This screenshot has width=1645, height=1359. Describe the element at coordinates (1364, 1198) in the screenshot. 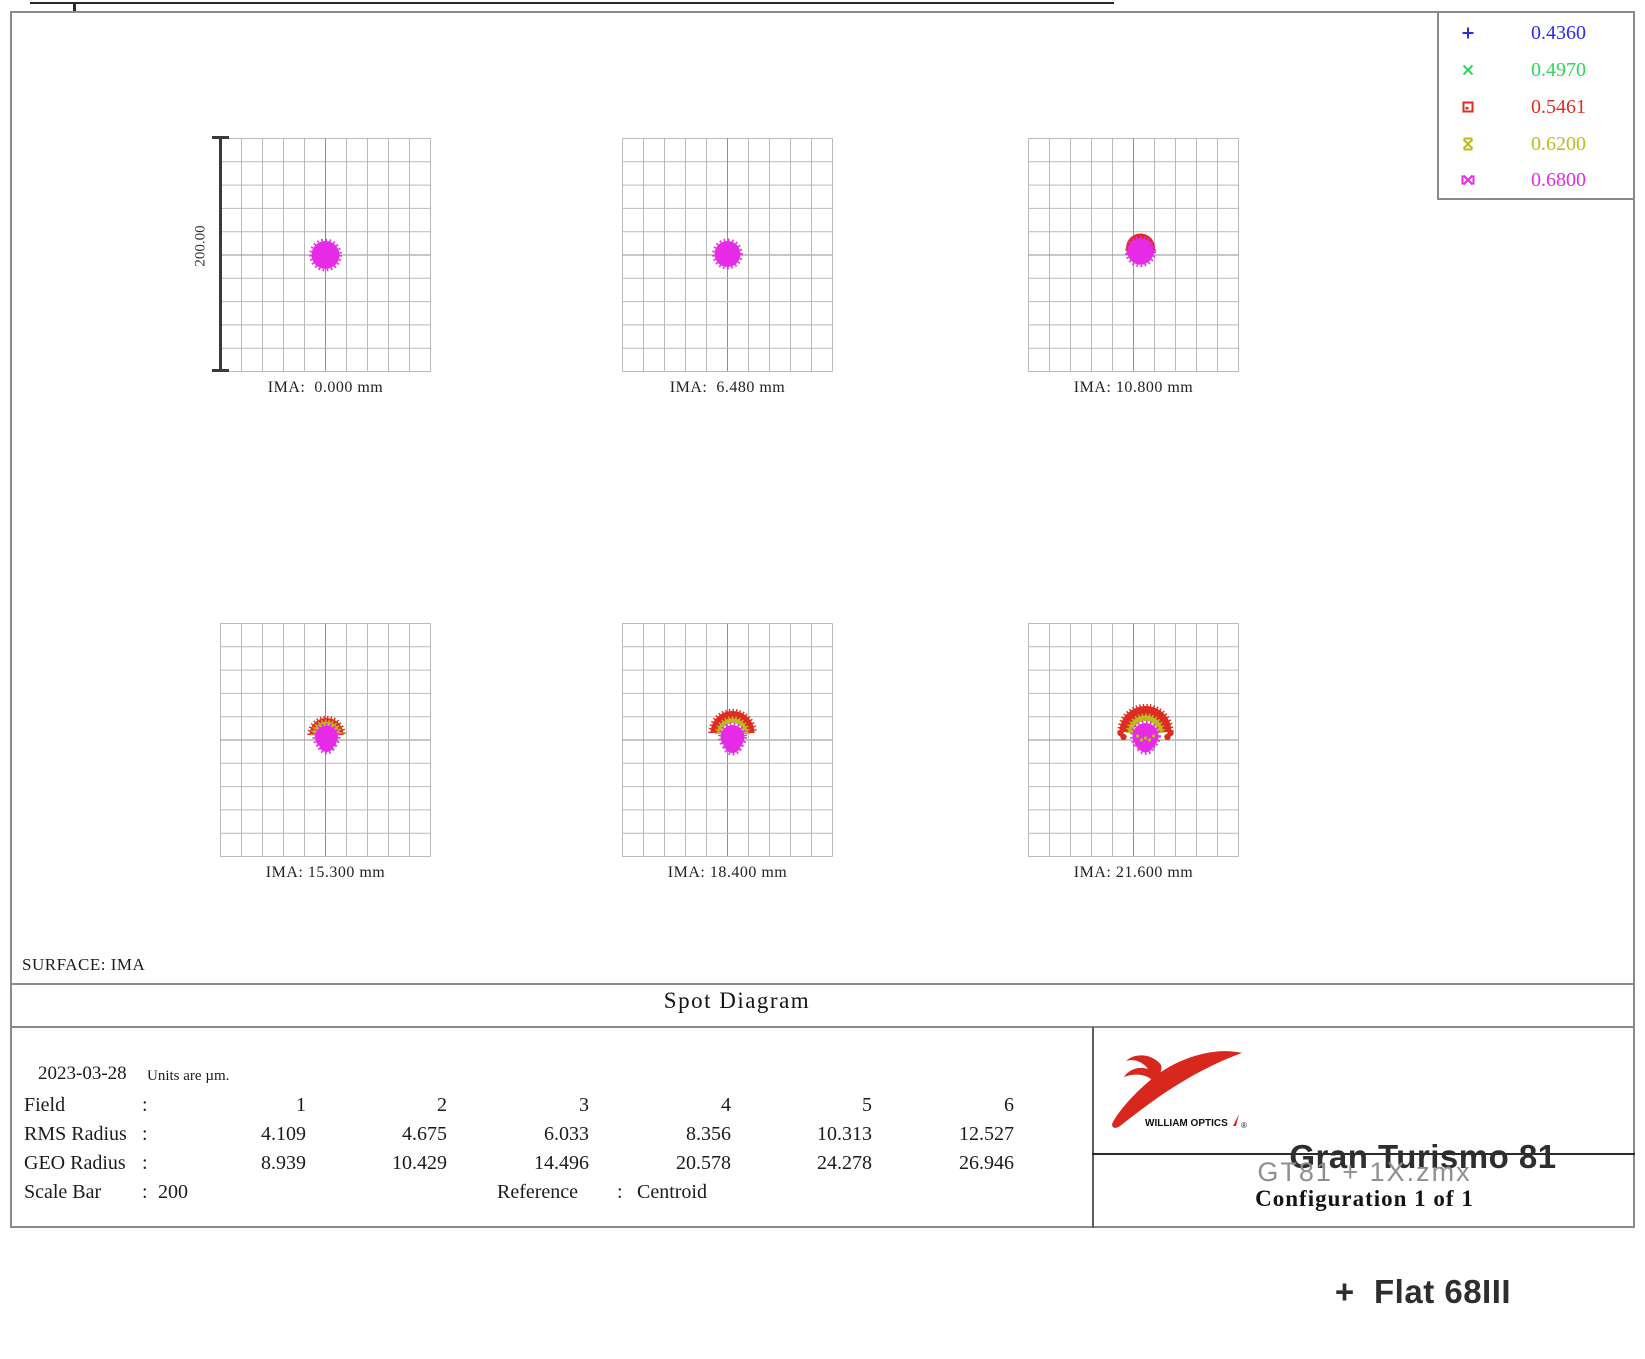

I see `configuration-label: Configuration 1 of 1` at that location.